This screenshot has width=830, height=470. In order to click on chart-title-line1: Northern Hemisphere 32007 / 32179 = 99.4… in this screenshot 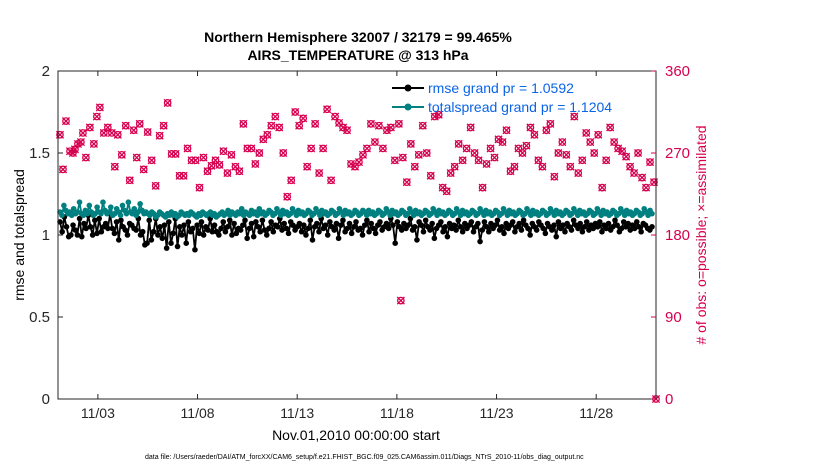, I will do `click(358, 37)`.